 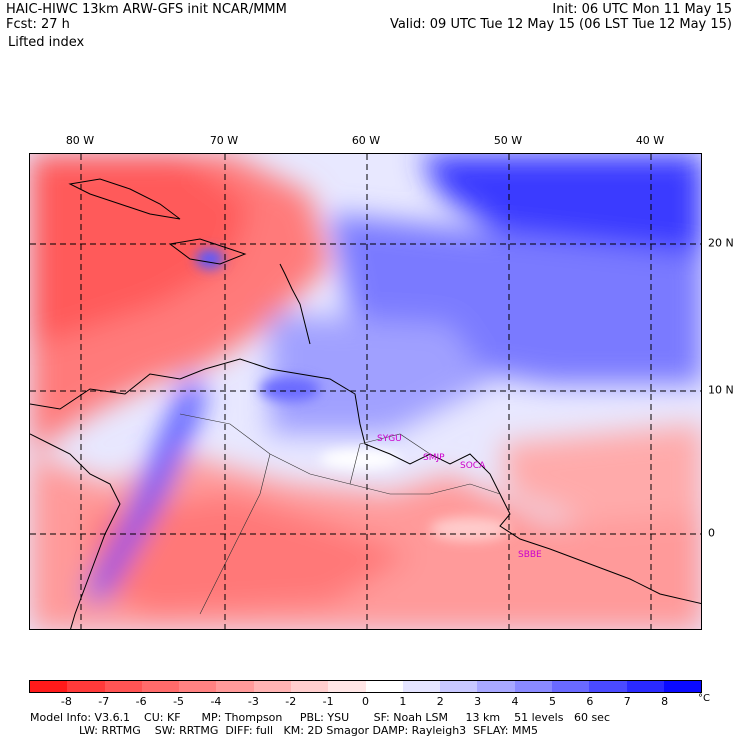 What do you see at coordinates (216, 701) in the screenshot?
I see `colorbar-tick-label: -4` at bounding box center [216, 701].